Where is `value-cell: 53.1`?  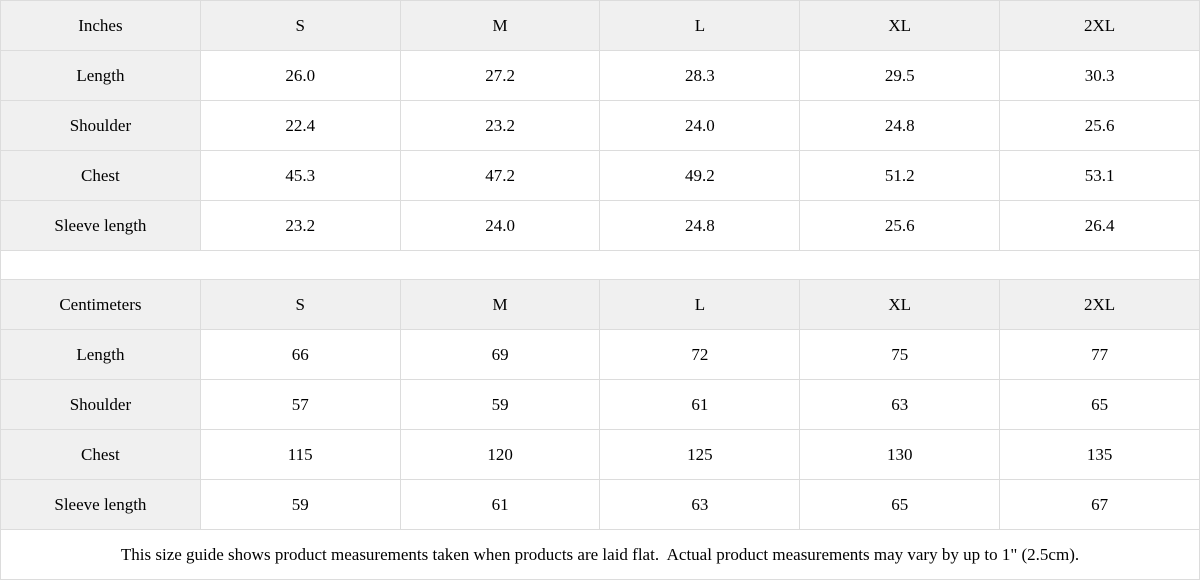
value-cell: 53.1 is located at coordinates (1099, 175).